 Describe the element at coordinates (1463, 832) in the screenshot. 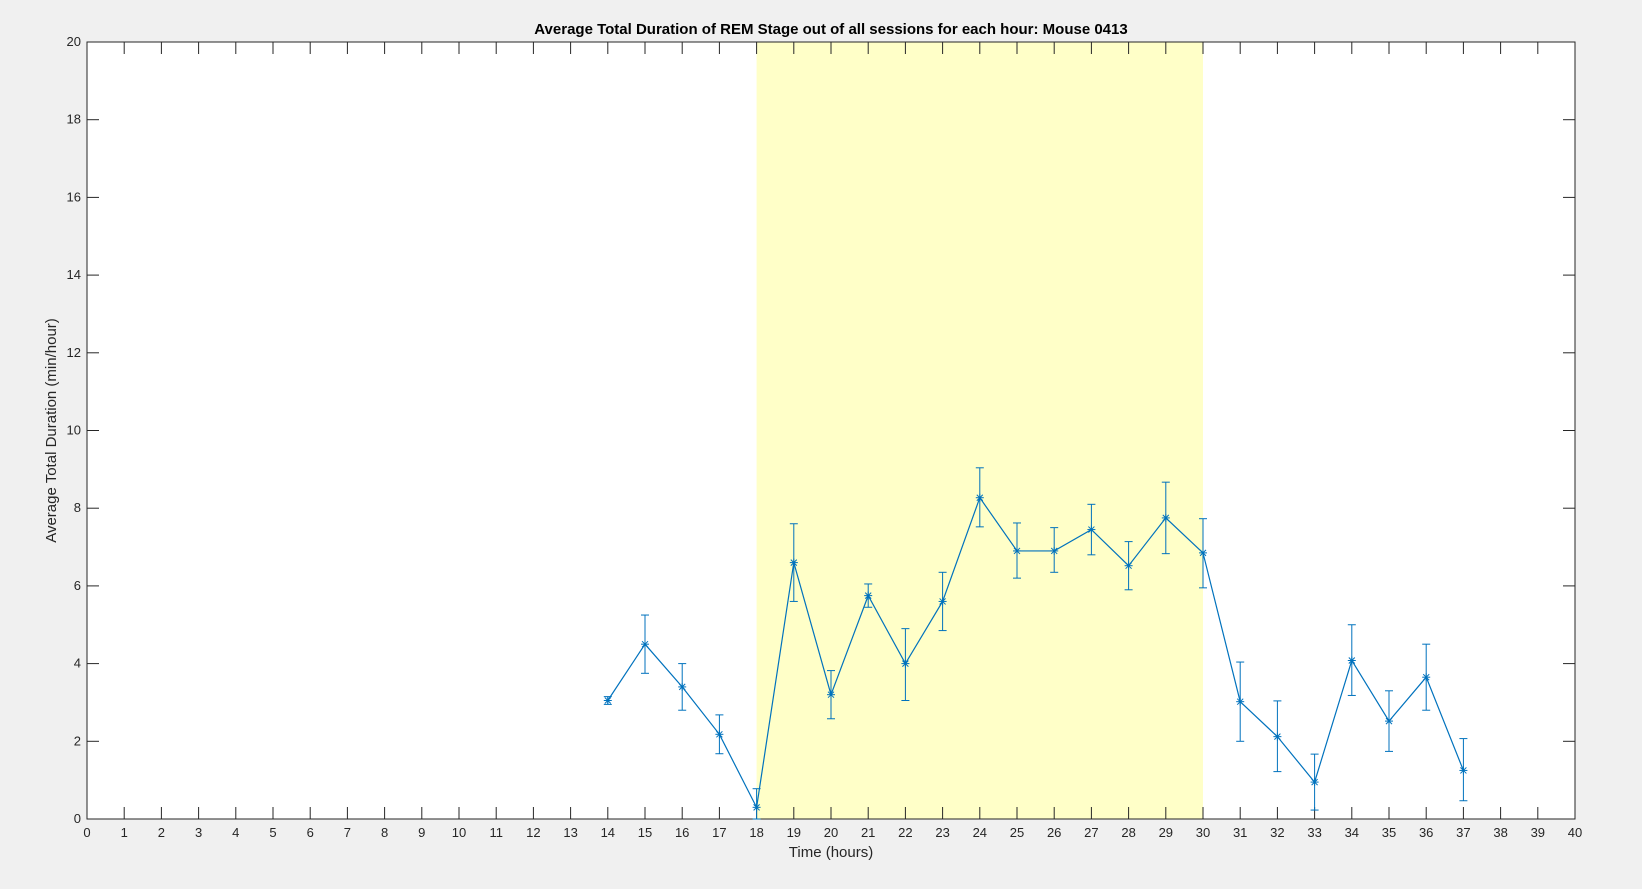

I see `x-tick-label: 37` at that location.